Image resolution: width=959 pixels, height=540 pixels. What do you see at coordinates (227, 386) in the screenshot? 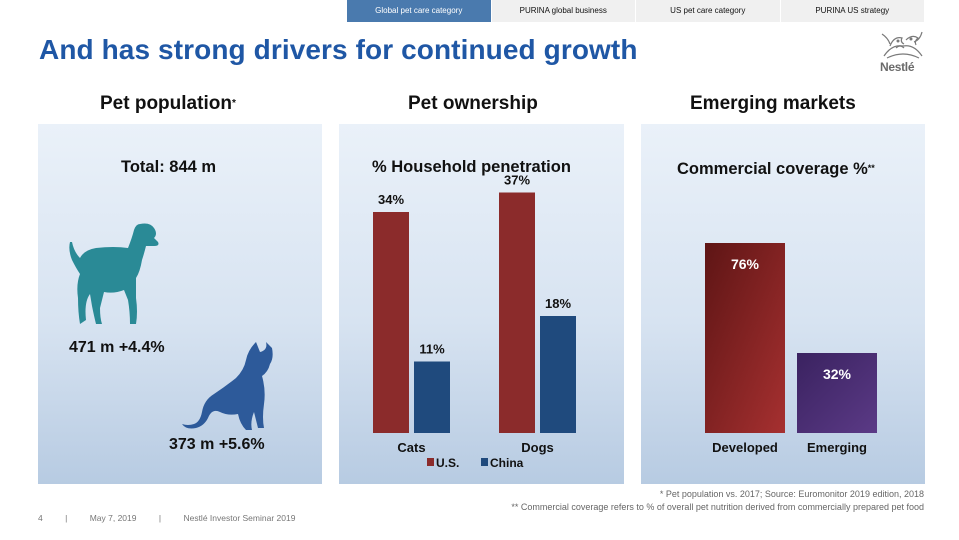
I see `cat-icon` at bounding box center [227, 386].